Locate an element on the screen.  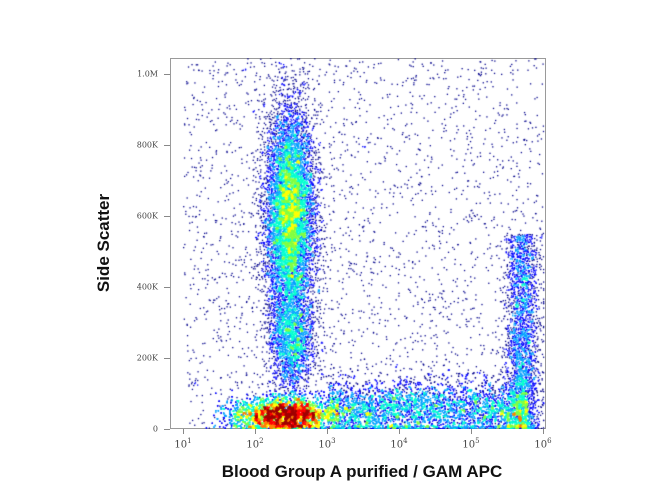
y-tick-label: 800K is located at coordinates (147, 145).